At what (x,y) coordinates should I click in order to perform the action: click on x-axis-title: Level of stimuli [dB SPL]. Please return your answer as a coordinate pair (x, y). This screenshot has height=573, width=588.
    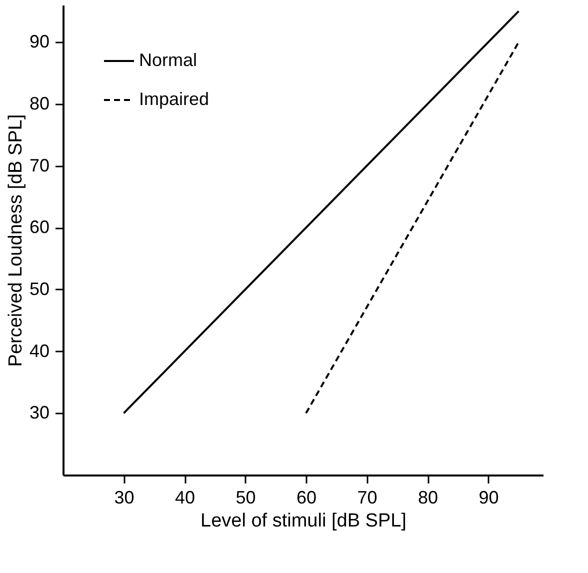
    Looking at the image, I should click on (303, 521).